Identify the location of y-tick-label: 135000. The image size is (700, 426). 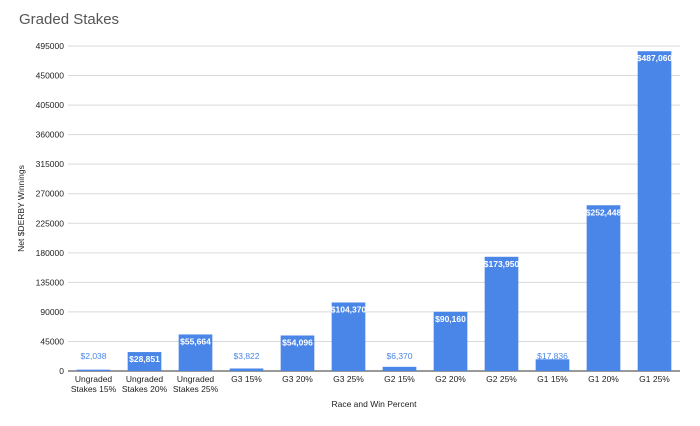
(50, 282).